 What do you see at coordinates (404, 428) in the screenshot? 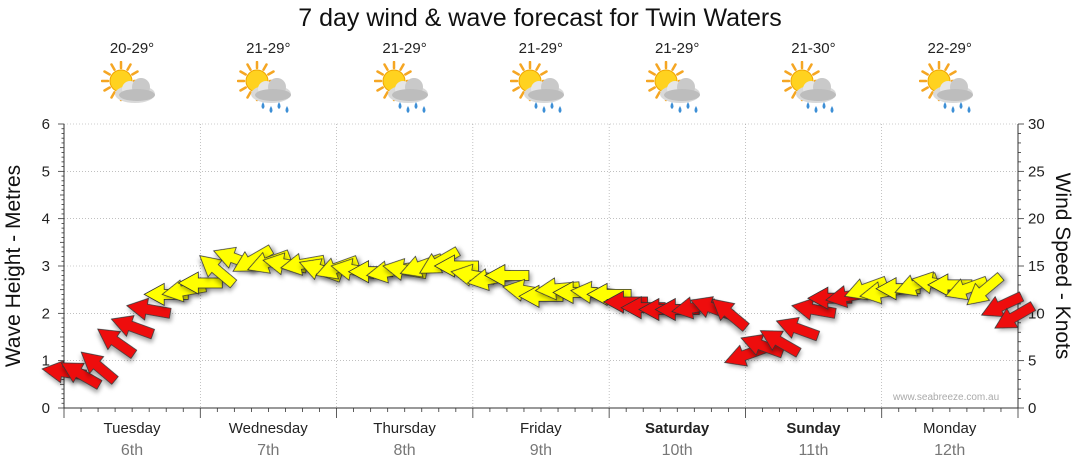
I see `x-tick-label-day: Thursday` at bounding box center [404, 428].